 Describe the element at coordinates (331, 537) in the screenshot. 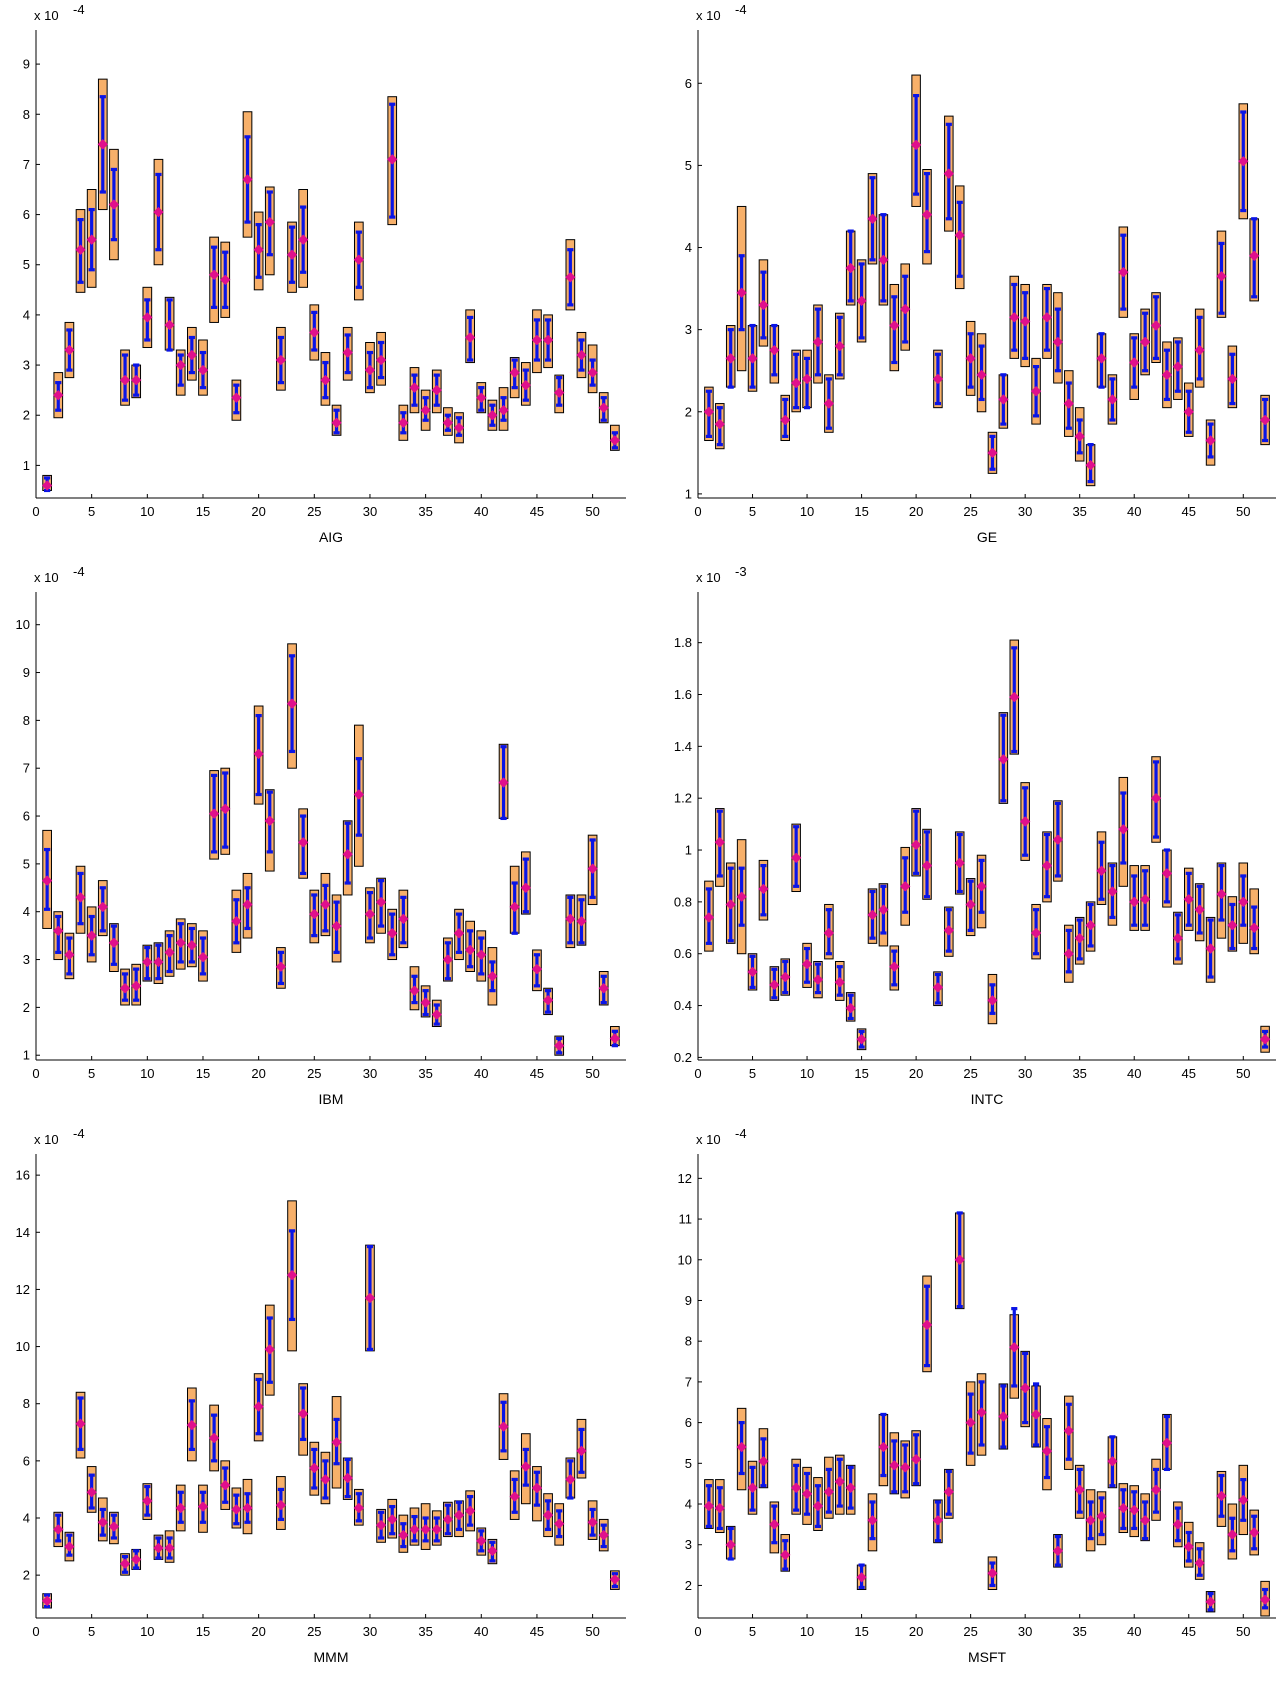

I see `x-axis-label-aig: AIG` at that location.